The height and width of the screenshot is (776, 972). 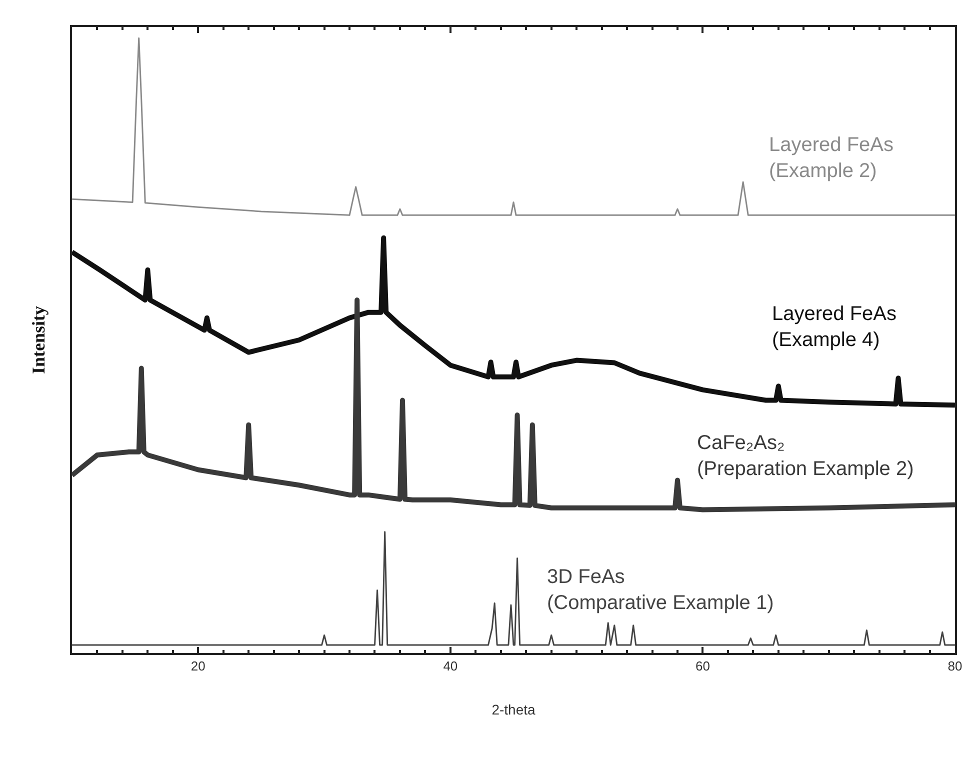 I want to click on series-label: Layered FeAs (Example 2), so click(x=831, y=158).